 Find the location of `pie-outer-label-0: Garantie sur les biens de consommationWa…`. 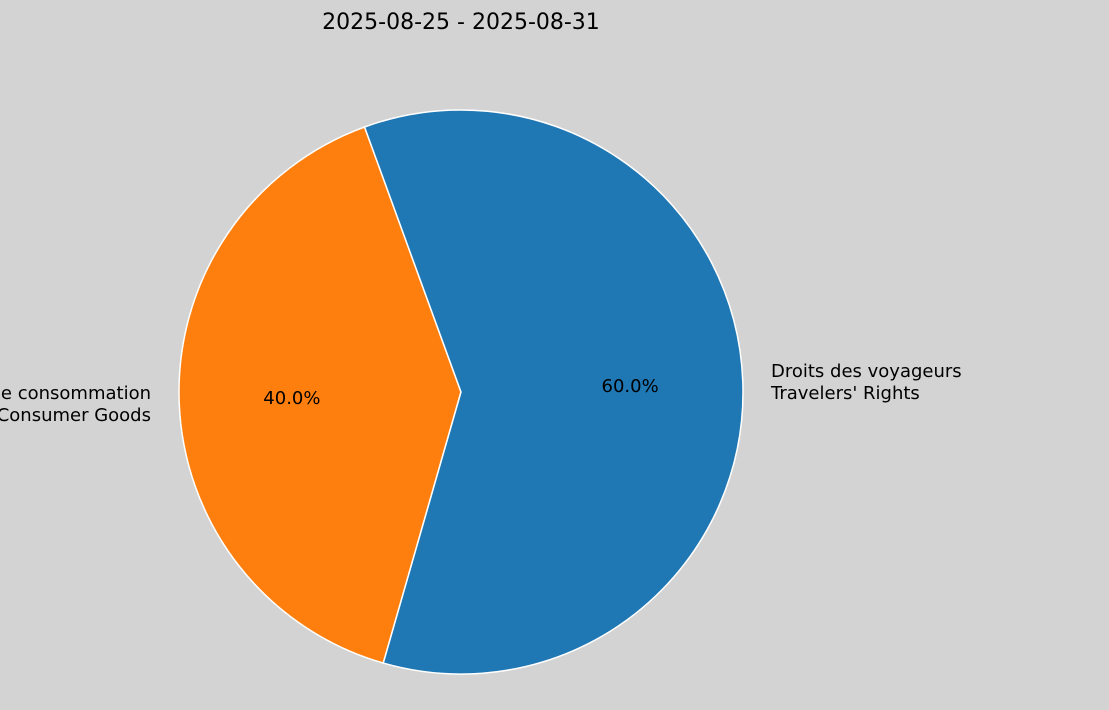

pie-outer-label-0: Garantie sur les biens de consommationWa… is located at coordinates (75, 404).